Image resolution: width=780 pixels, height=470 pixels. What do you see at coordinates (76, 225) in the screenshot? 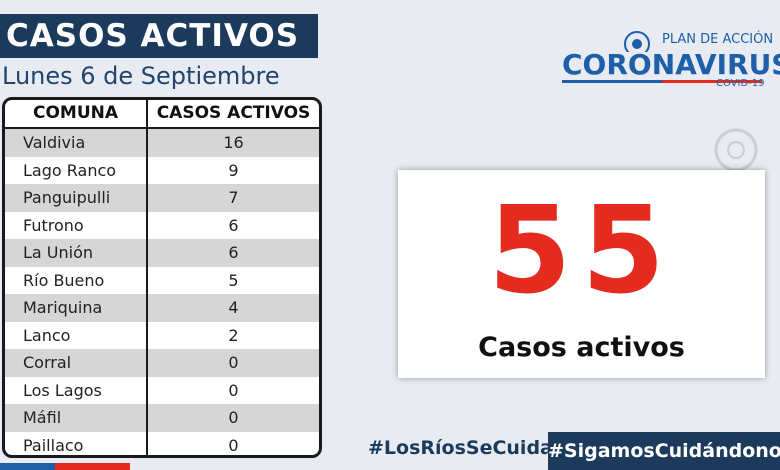
I see `comuna: Futrono` at bounding box center [76, 225].